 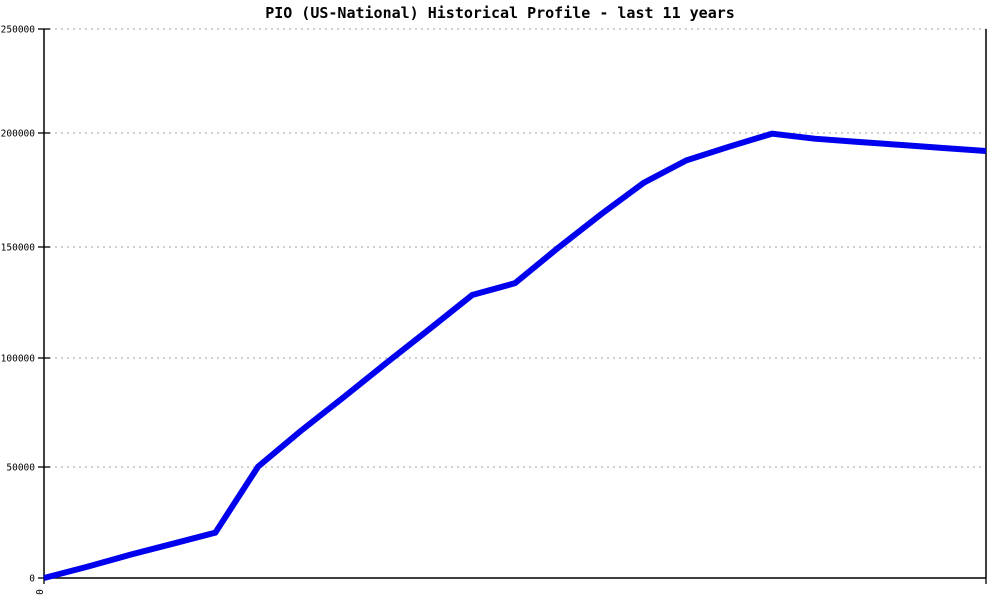 I want to click on y-tick-label: 250000, so click(x=18, y=30).